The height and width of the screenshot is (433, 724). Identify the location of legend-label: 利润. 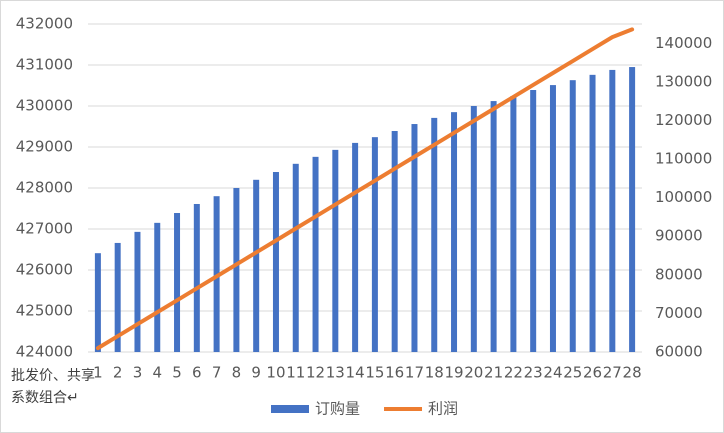
(443, 409).